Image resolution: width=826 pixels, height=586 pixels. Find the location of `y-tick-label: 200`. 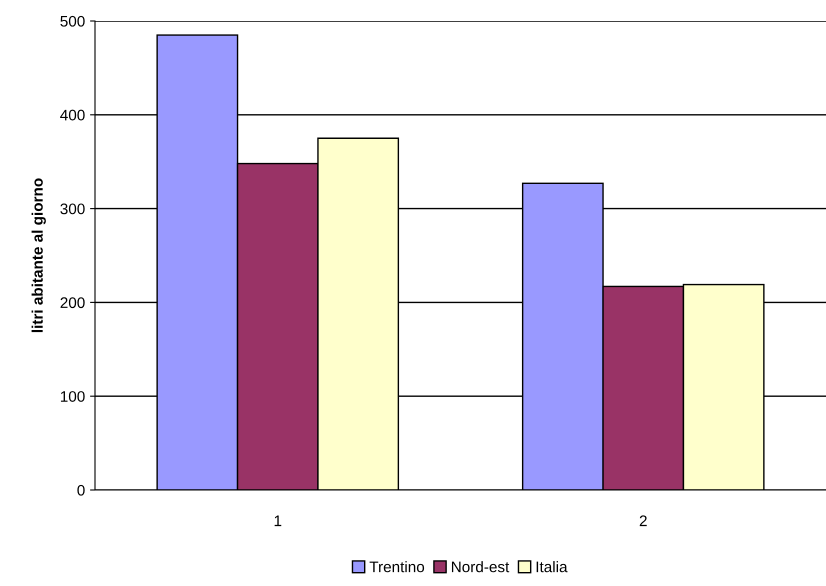

y-tick-label: 200 is located at coordinates (72, 302).